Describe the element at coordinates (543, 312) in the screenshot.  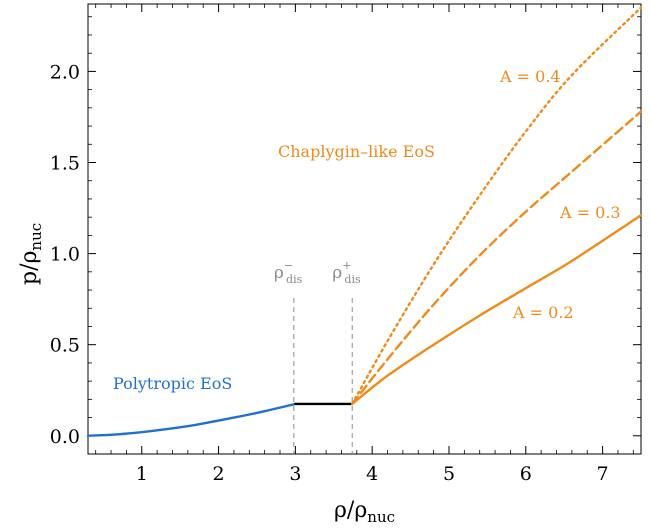
I see `annotation-a02: A = 0.2` at that location.